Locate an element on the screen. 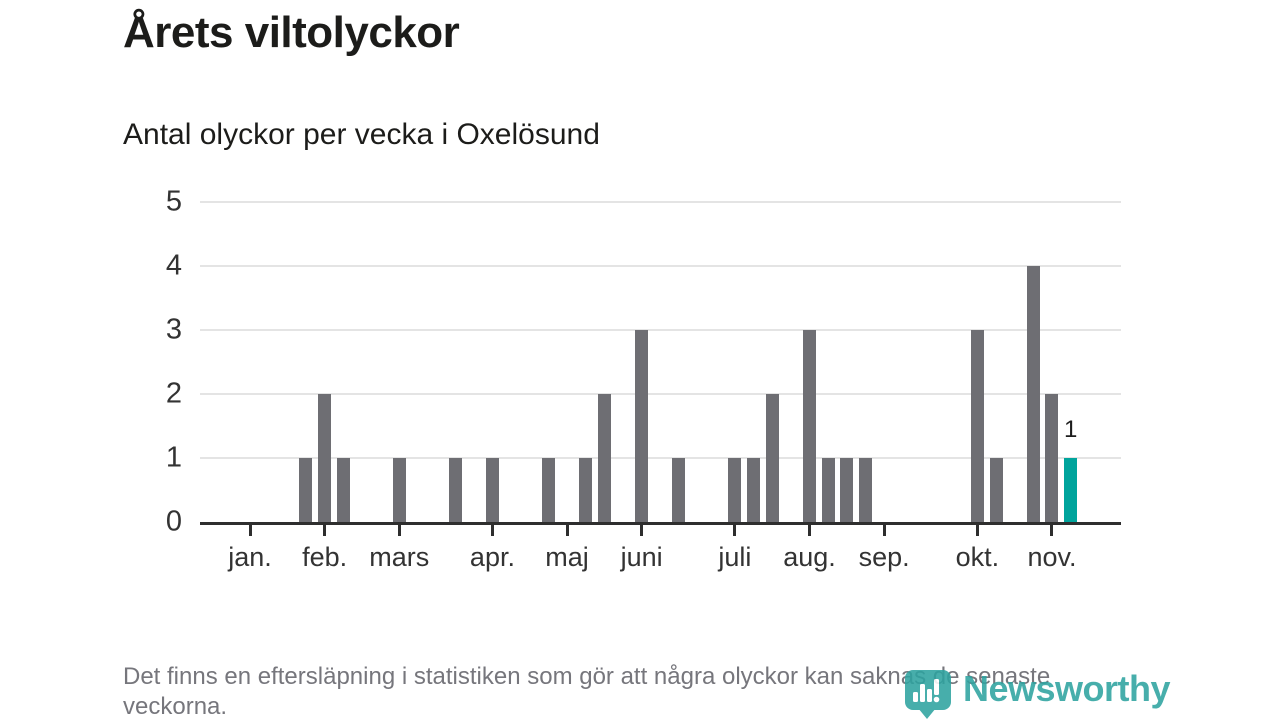  bar-value-label: 1 is located at coordinates (1070, 429).